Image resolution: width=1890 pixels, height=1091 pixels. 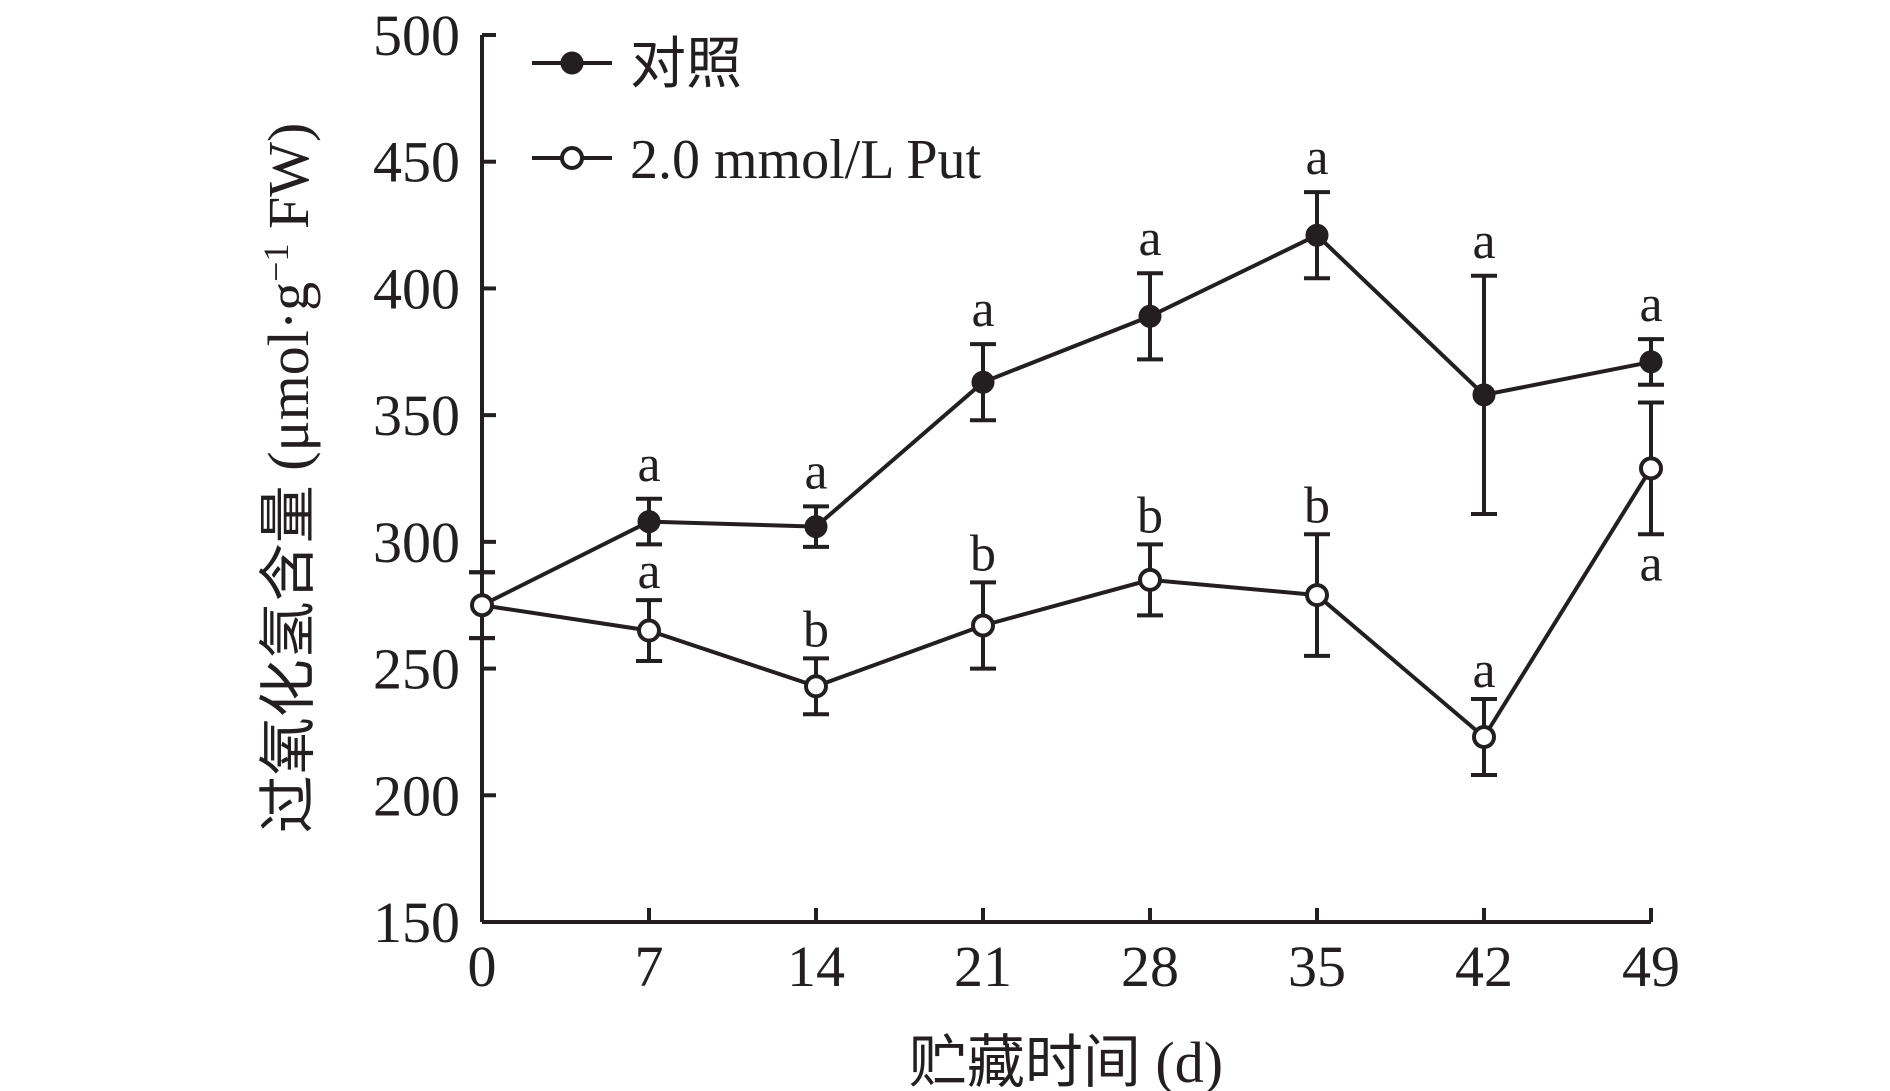 What do you see at coordinates (416, 542) in the screenshot?
I see `y-tick-label: 300` at bounding box center [416, 542].